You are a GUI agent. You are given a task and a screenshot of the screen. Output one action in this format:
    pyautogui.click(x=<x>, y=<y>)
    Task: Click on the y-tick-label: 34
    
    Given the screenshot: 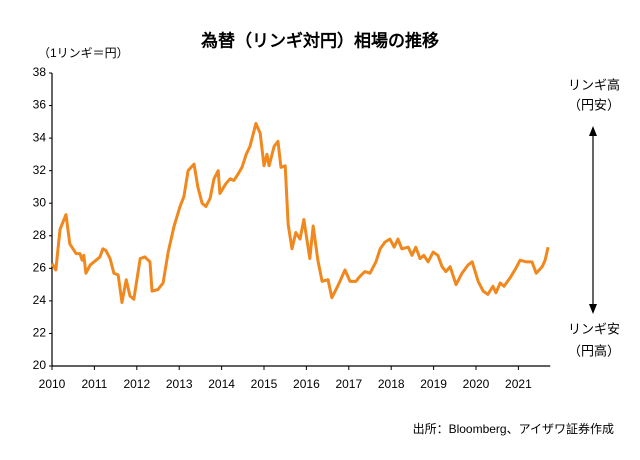 What is the action you would take?
    pyautogui.click(x=40, y=137)
    